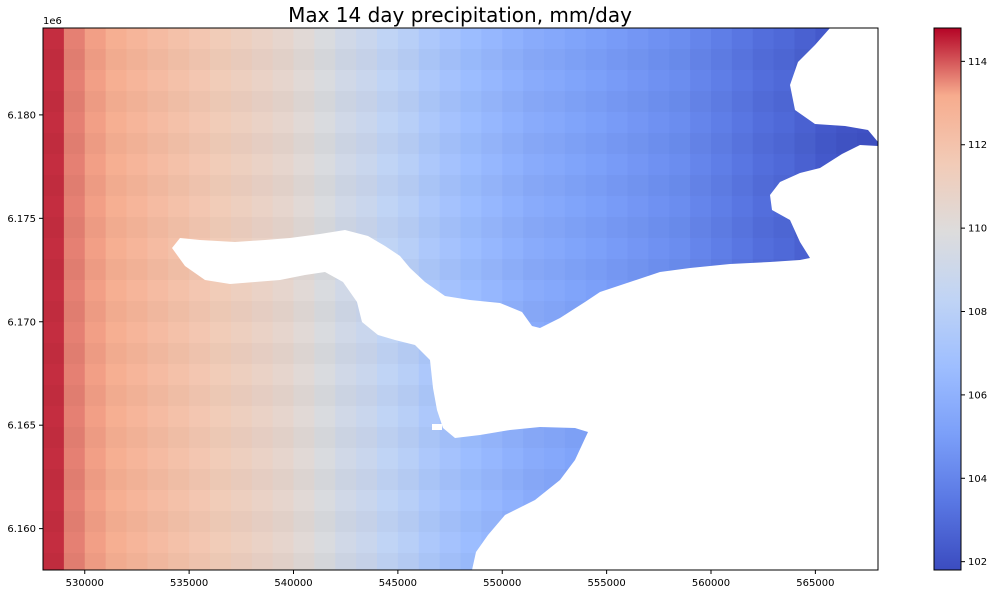 This screenshot has height=595, width=994. I want to click on colorbar-tick-label: 114, so click(977, 62).